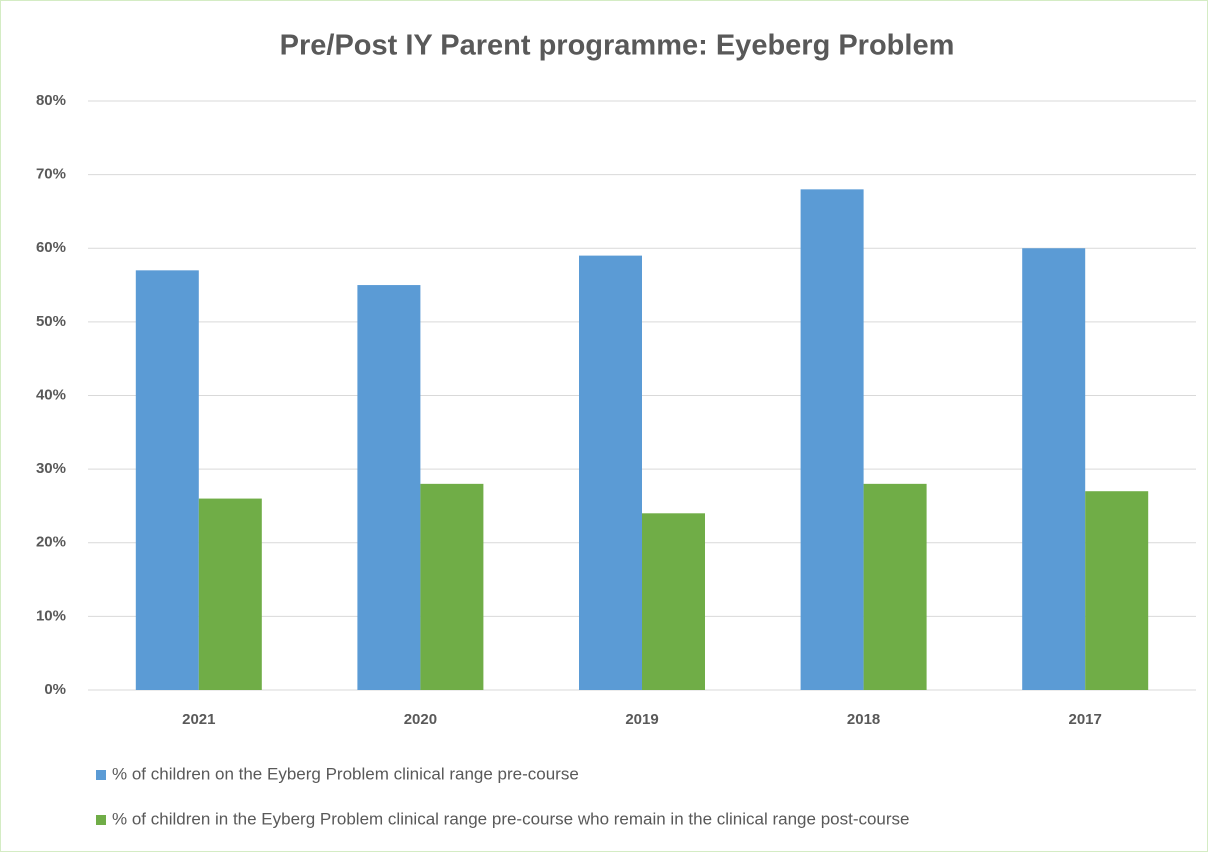  I want to click on y-tick-label: 10%, so click(51, 615).